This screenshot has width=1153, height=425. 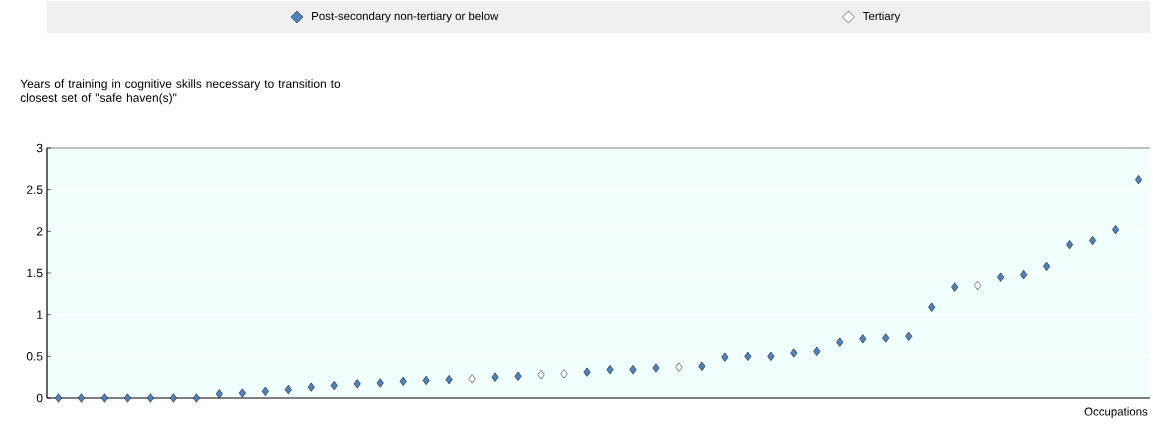 I want to click on x-axis-title: Occupations, so click(x=1116, y=412).